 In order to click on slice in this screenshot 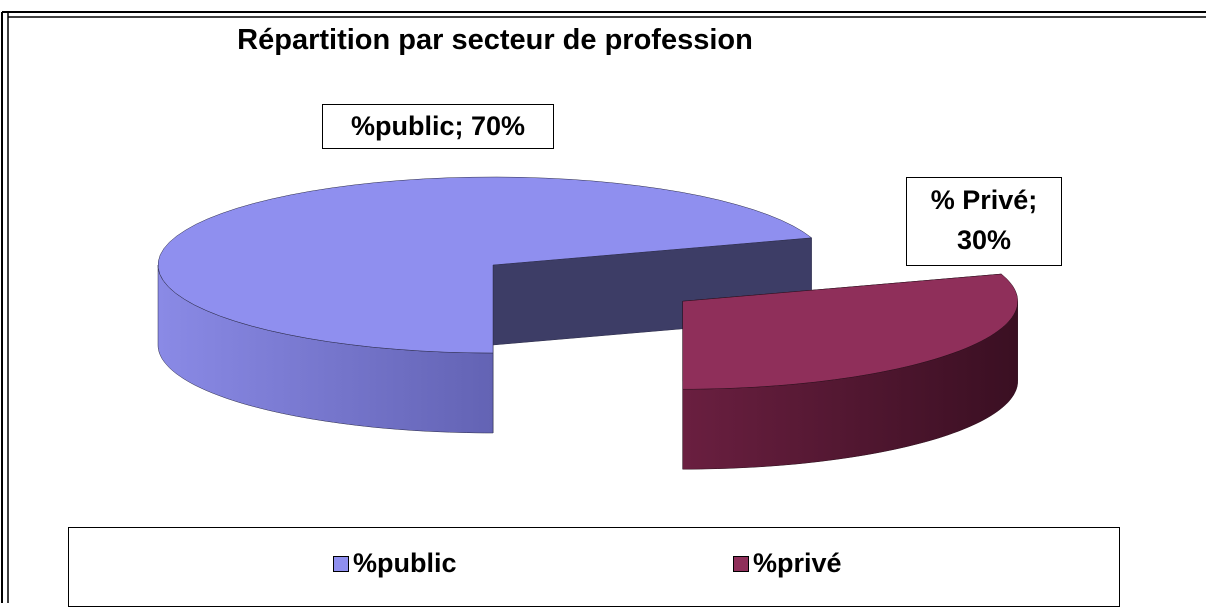, I will do `click(850, 331)`.